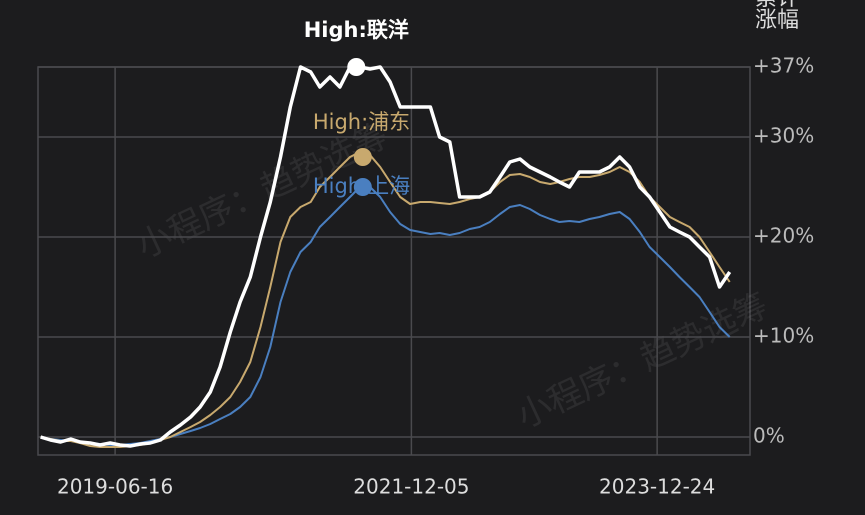  Describe the element at coordinates (657, 487) in the screenshot. I see `x-tick-label: 2023-12-24` at that location.